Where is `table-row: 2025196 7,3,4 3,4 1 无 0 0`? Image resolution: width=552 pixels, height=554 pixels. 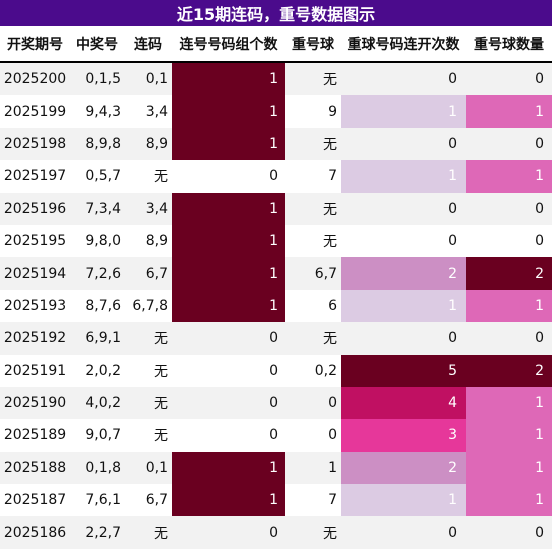 table-row: 2025196 7,3,4 3,4 1 无 0 0 is located at coordinates (276, 208).